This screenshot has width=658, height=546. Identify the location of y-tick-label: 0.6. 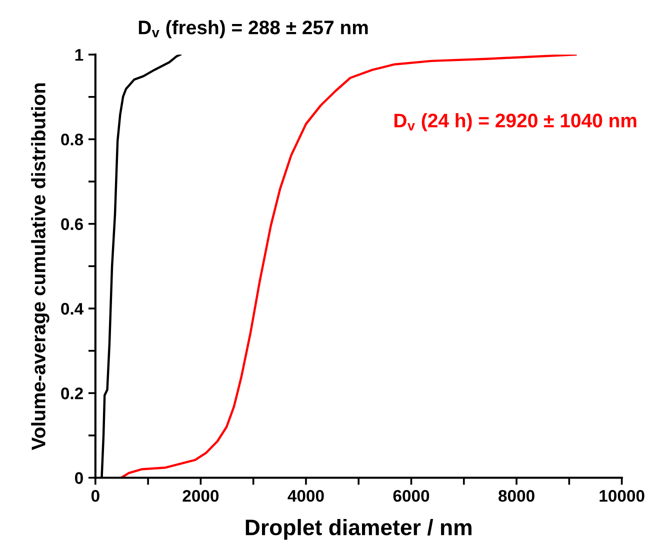
(72, 224).